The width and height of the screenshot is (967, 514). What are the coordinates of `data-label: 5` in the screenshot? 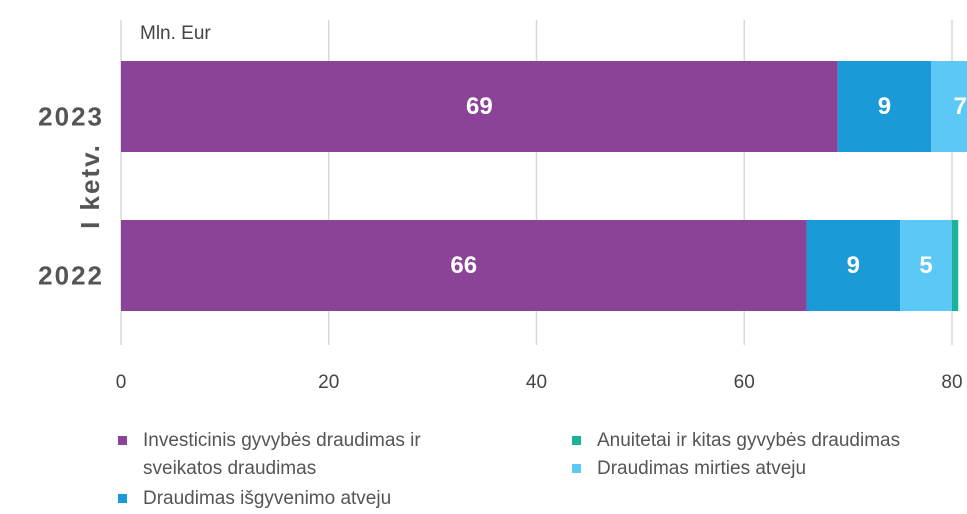 It's located at (925, 265).